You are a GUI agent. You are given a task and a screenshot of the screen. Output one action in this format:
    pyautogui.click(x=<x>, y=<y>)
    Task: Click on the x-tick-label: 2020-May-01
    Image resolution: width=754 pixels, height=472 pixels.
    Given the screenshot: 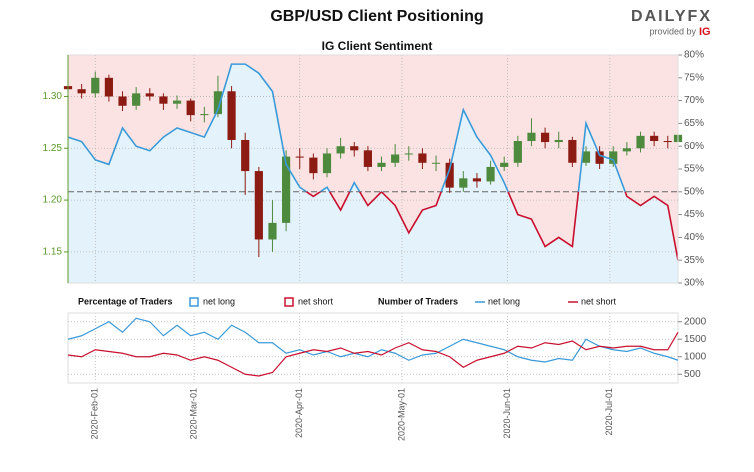 What is the action you would take?
    pyautogui.click(x=401, y=414)
    